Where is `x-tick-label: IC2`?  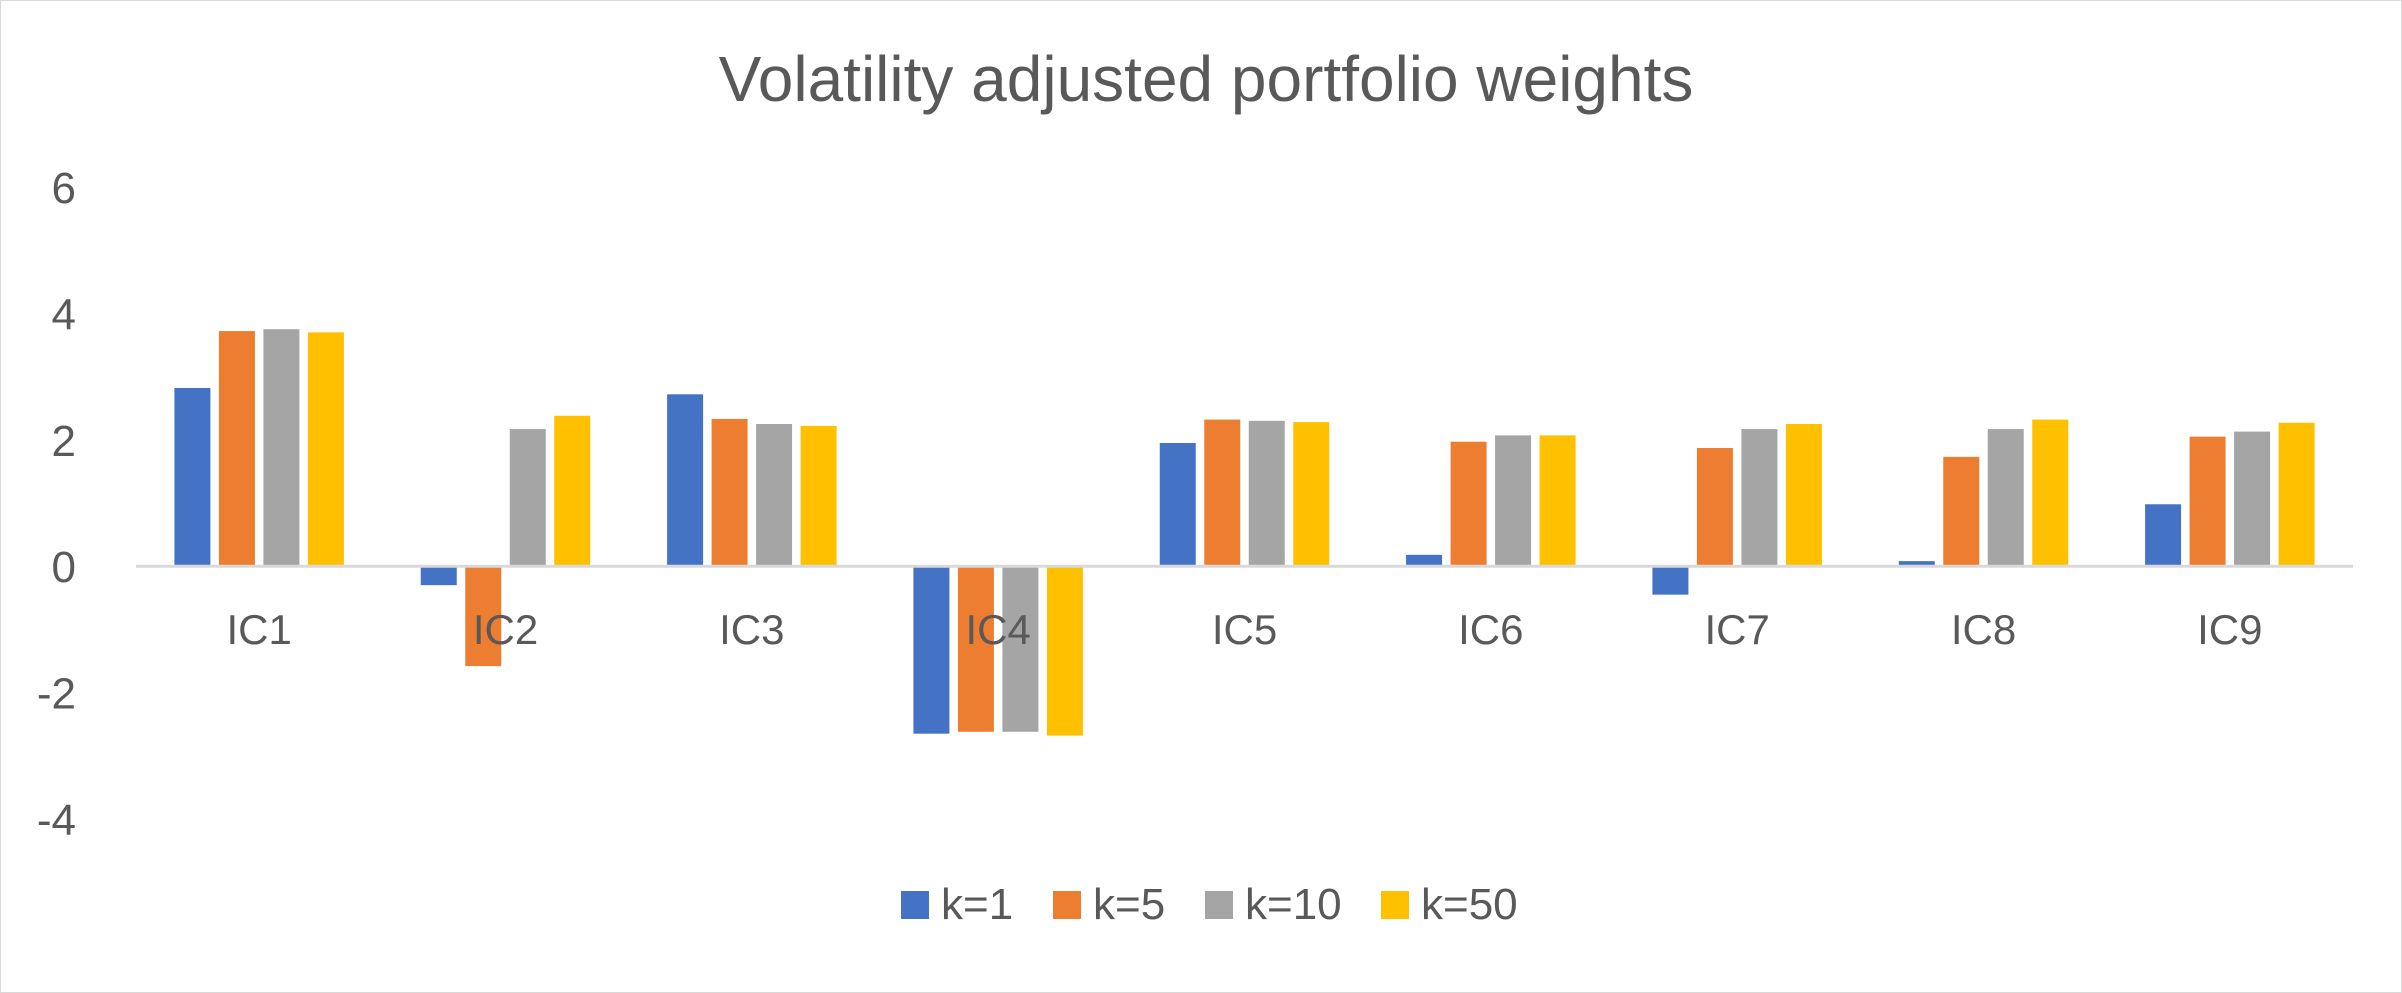
x-tick-label: IC2 is located at coordinates (505, 629).